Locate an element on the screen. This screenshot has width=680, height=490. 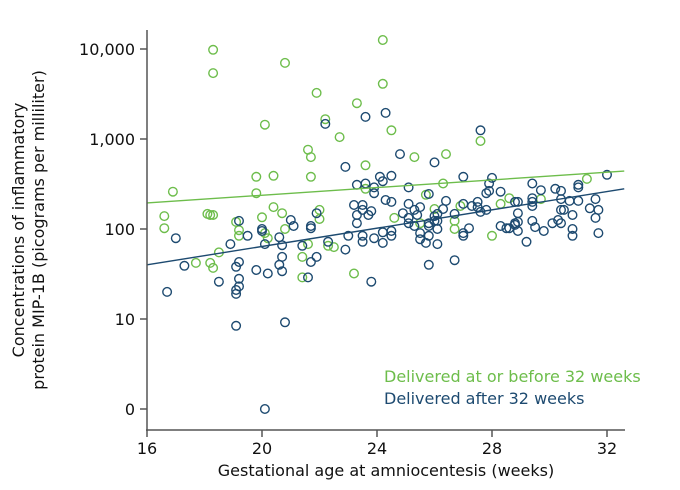
x-tick-label: 28 is located at coordinates (492, 448).